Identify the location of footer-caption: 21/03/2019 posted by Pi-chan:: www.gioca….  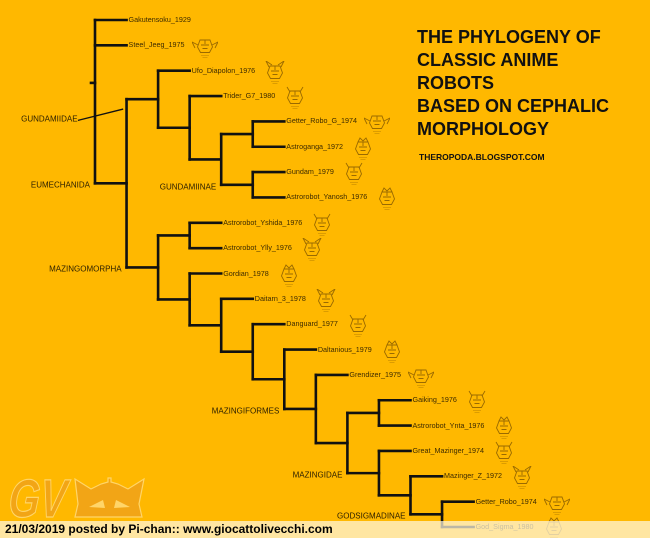
(169, 529).